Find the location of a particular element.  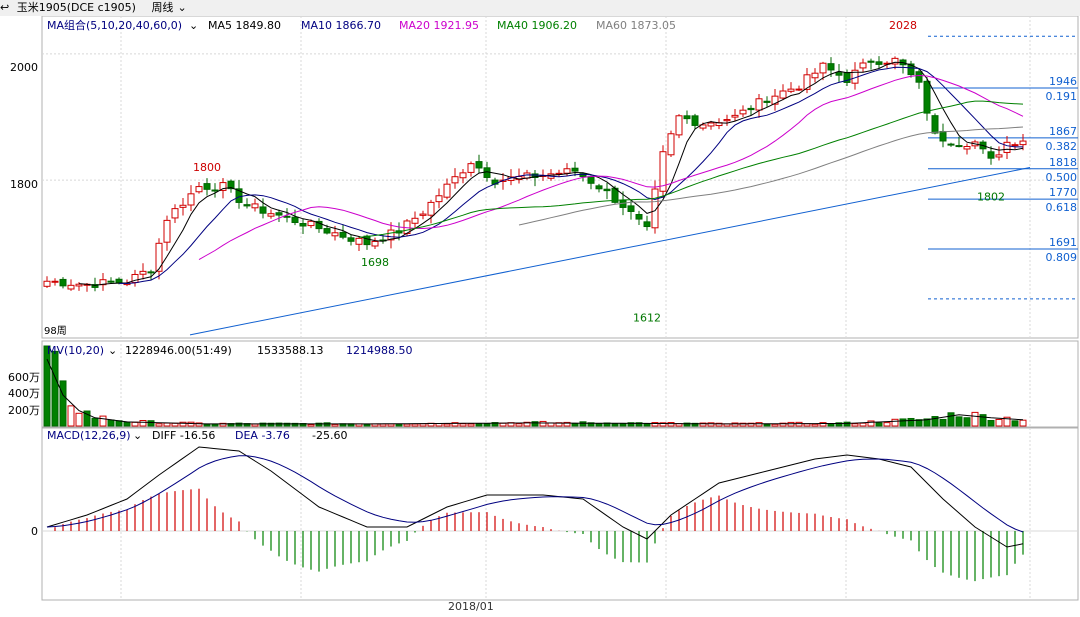

period-selector: 周线 ⌄ is located at coordinates (170, 7).